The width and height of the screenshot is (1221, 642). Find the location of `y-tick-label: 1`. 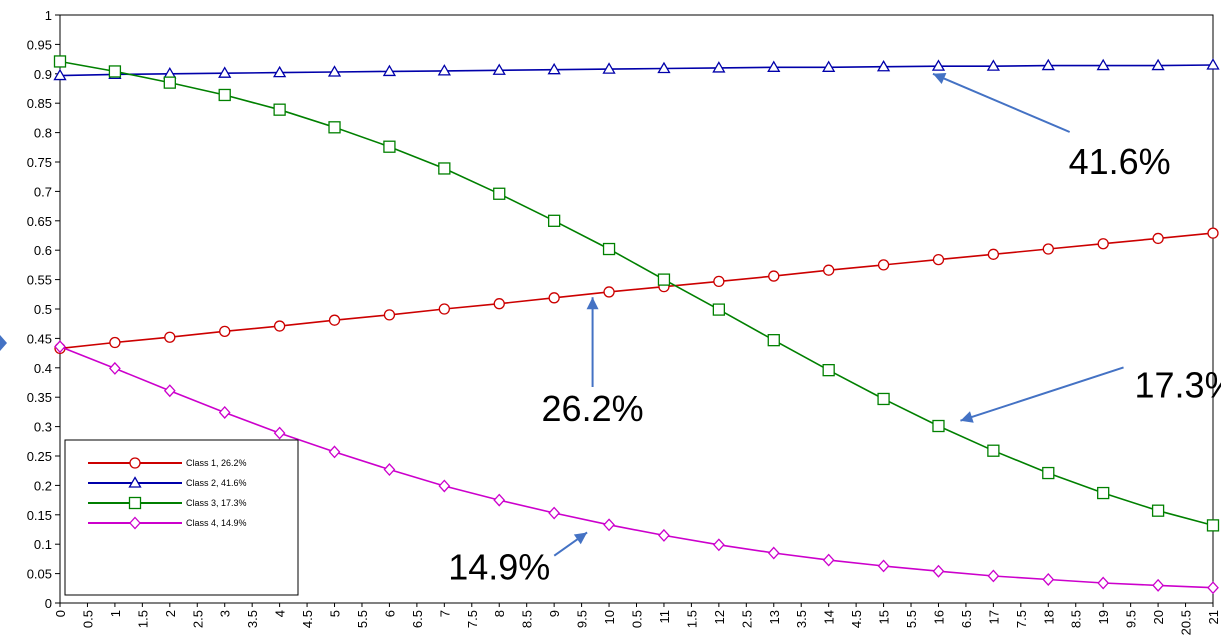

y-tick-label: 1 is located at coordinates (48, 15).